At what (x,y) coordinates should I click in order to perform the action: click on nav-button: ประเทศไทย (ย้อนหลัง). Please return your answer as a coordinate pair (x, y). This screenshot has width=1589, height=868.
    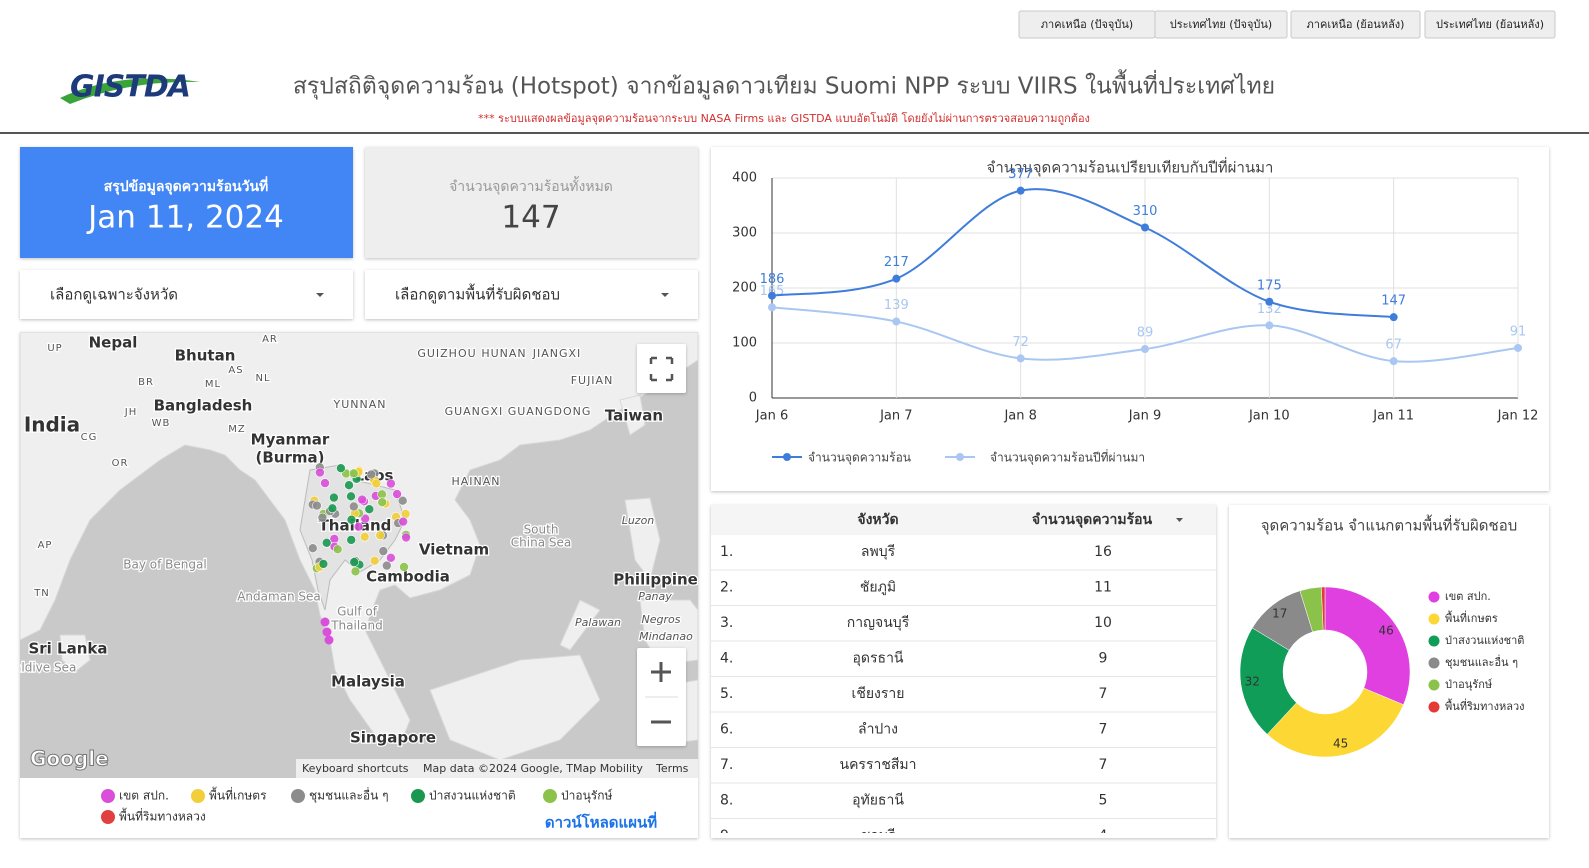
    Looking at the image, I should click on (1490, 24).